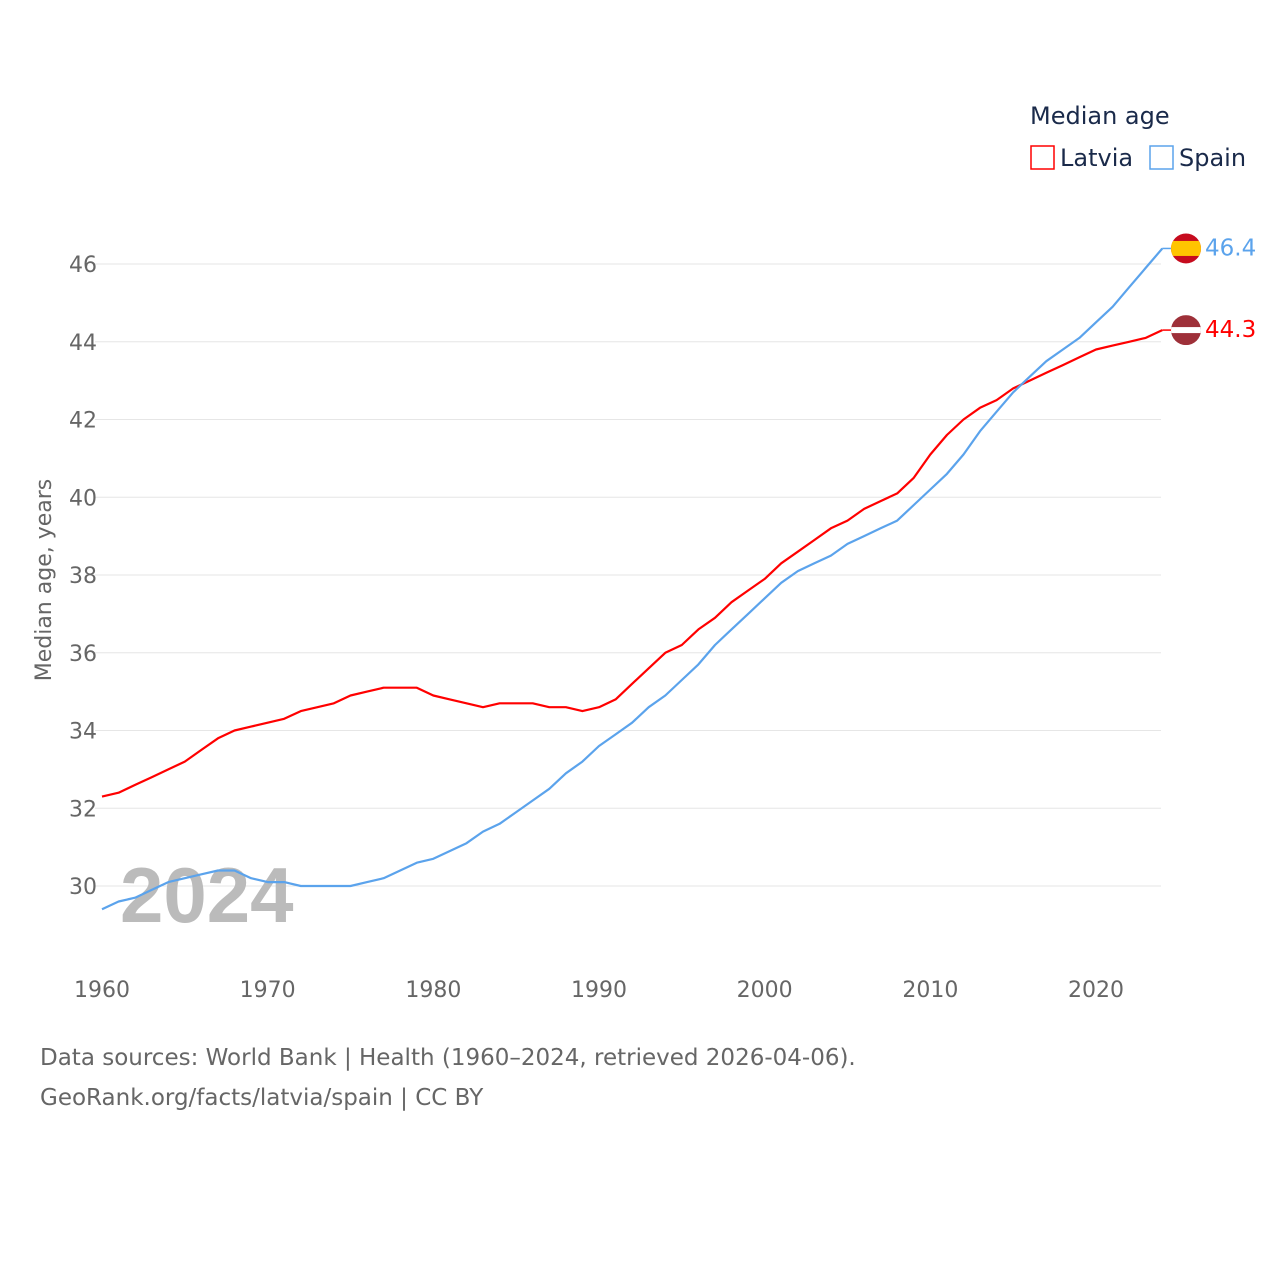  Describe the element at coordinates (433, 990) in the screenshot. I see `x-tick-label: 1980` at that location.